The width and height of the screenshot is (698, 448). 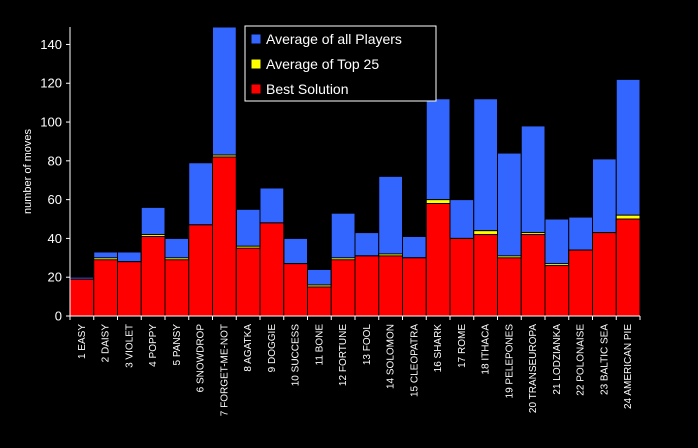 I want to click on legend-label-2: Best Solution, so click(x=307, y=89).